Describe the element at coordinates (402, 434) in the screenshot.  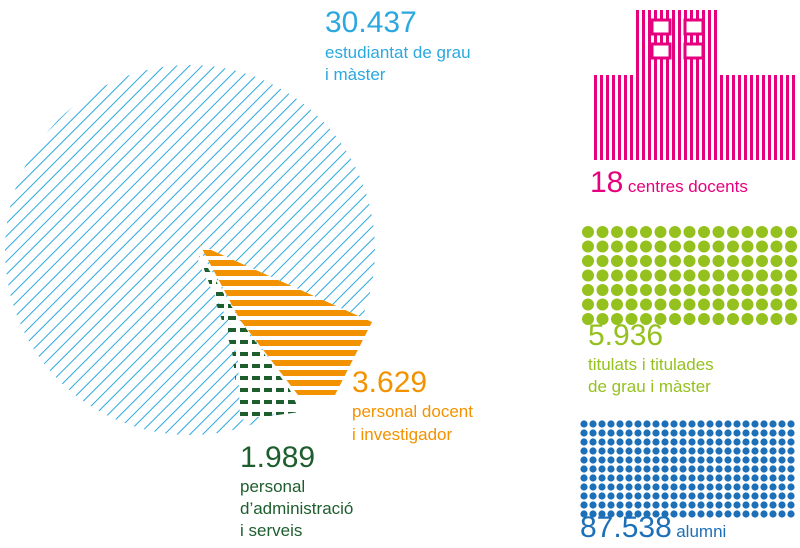
I see `label: i investigador` at that location.